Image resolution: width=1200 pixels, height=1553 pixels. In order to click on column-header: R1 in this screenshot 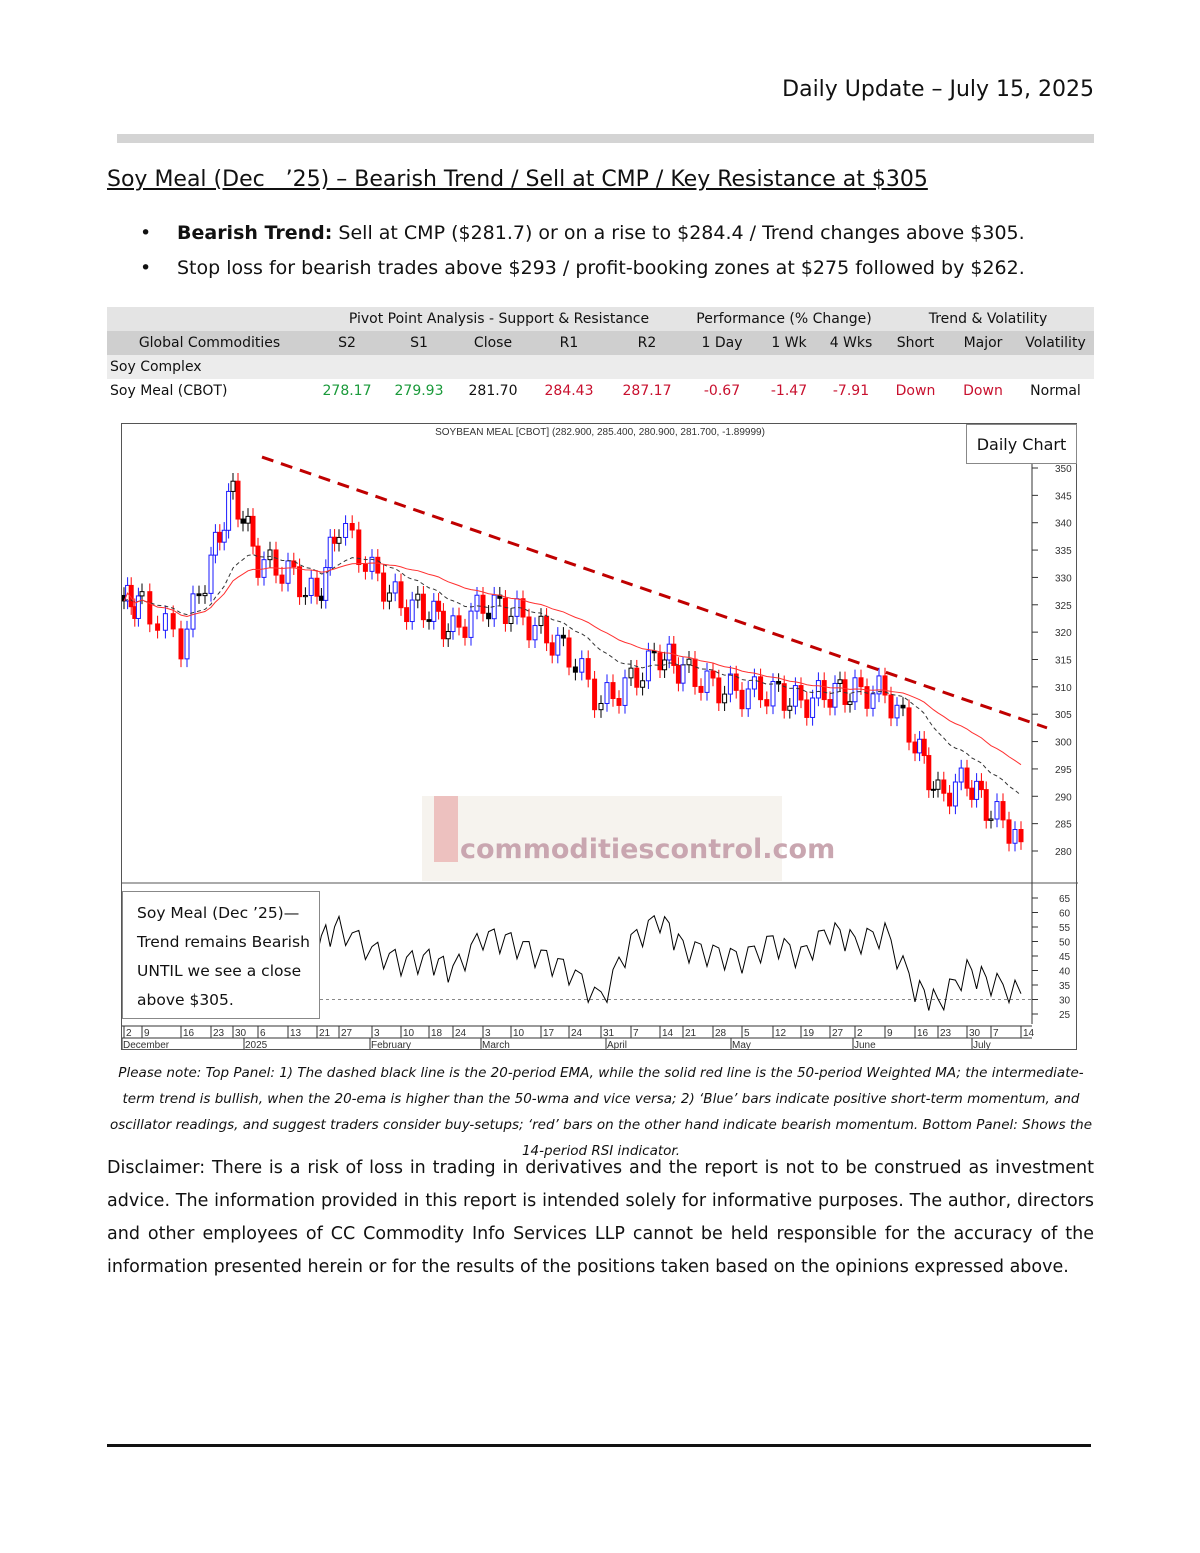, I will do `click(569, 343)`.